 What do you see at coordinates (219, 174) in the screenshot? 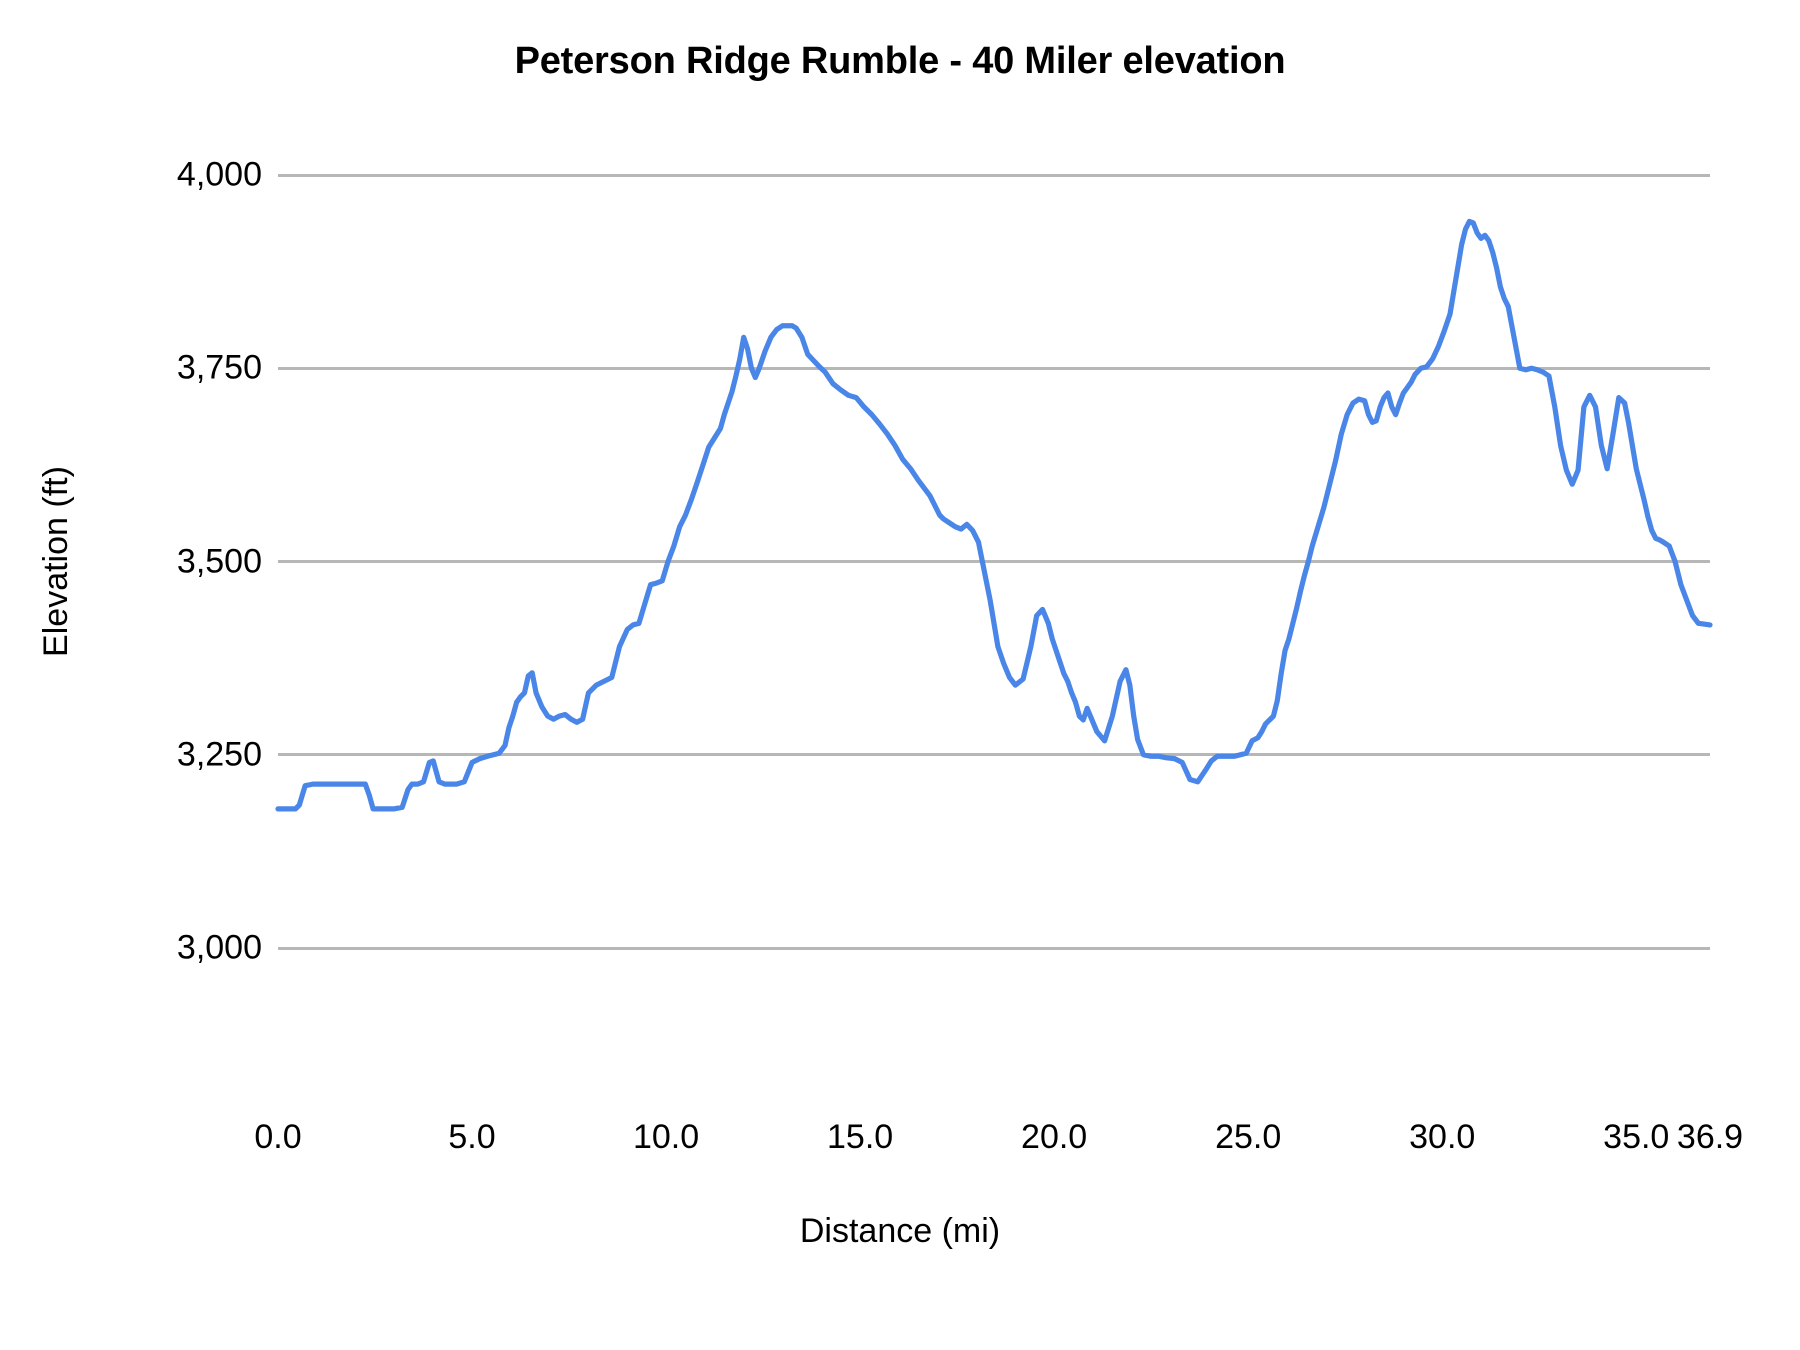
I see `y-tick-label-4000: 4,000` at bounding box center [219, 174].